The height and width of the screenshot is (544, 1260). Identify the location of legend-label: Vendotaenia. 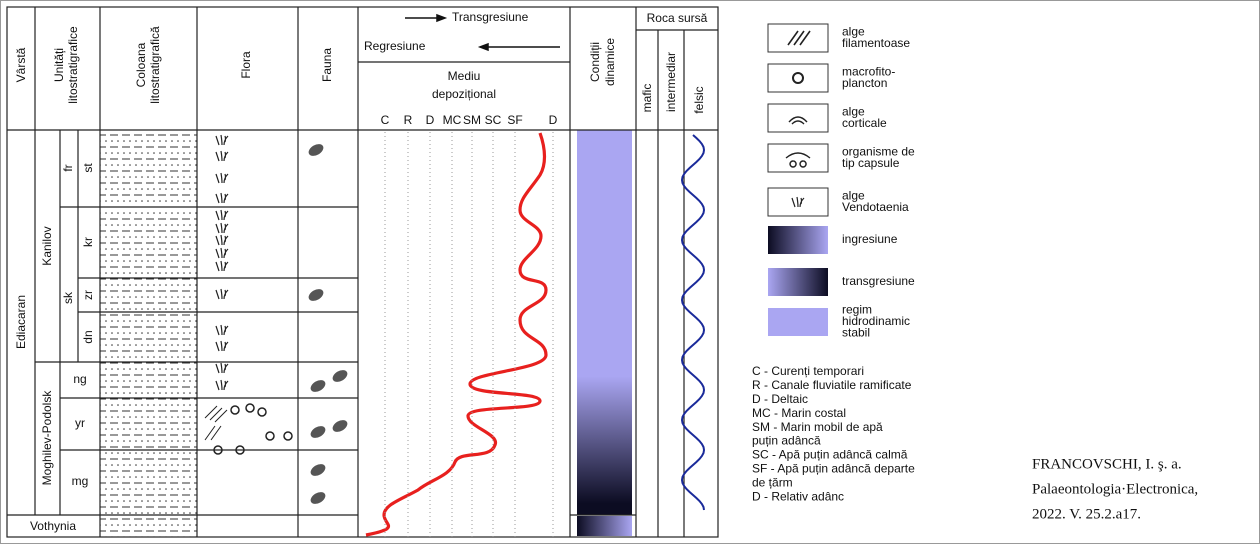
(875, 207).